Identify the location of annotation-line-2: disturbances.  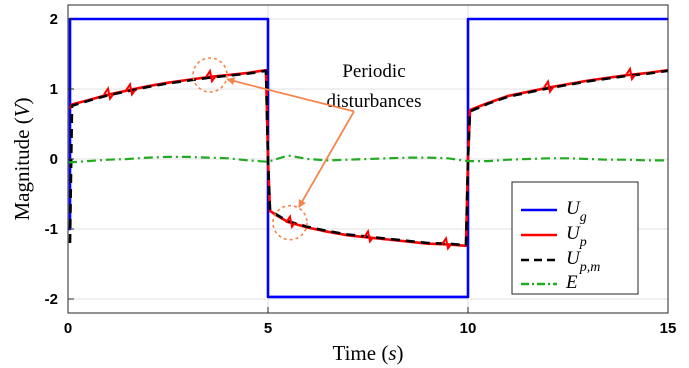
(374, 101).